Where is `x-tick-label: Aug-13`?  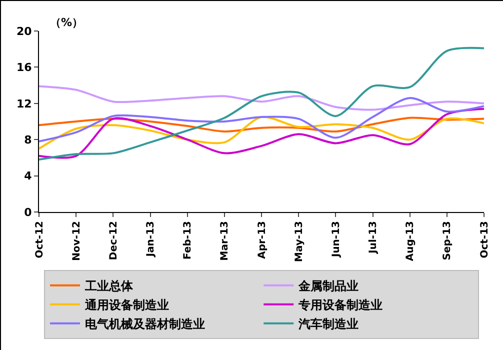 x-tick-label: Aug-13 is located at coordinates (410, 241).